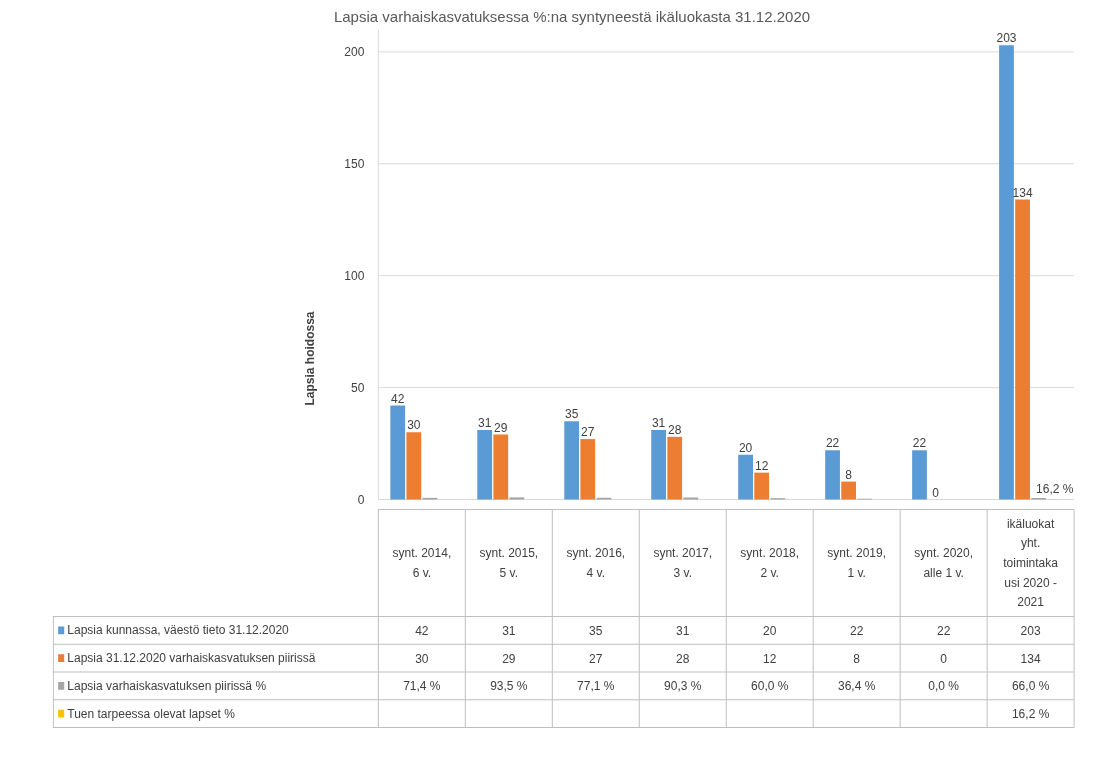 This screenshot has width=1104, height=780. I want to click on data-label: 27, so click(596, 658).